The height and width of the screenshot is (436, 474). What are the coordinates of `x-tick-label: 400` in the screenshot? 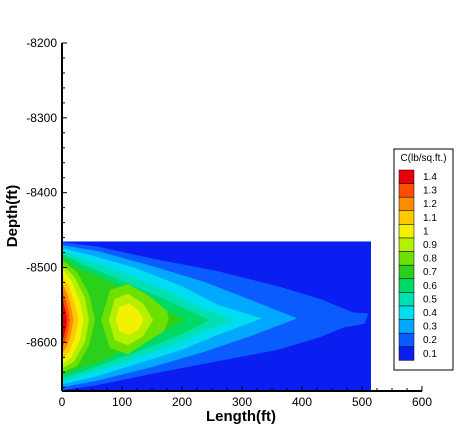 It's located at (302, 402).